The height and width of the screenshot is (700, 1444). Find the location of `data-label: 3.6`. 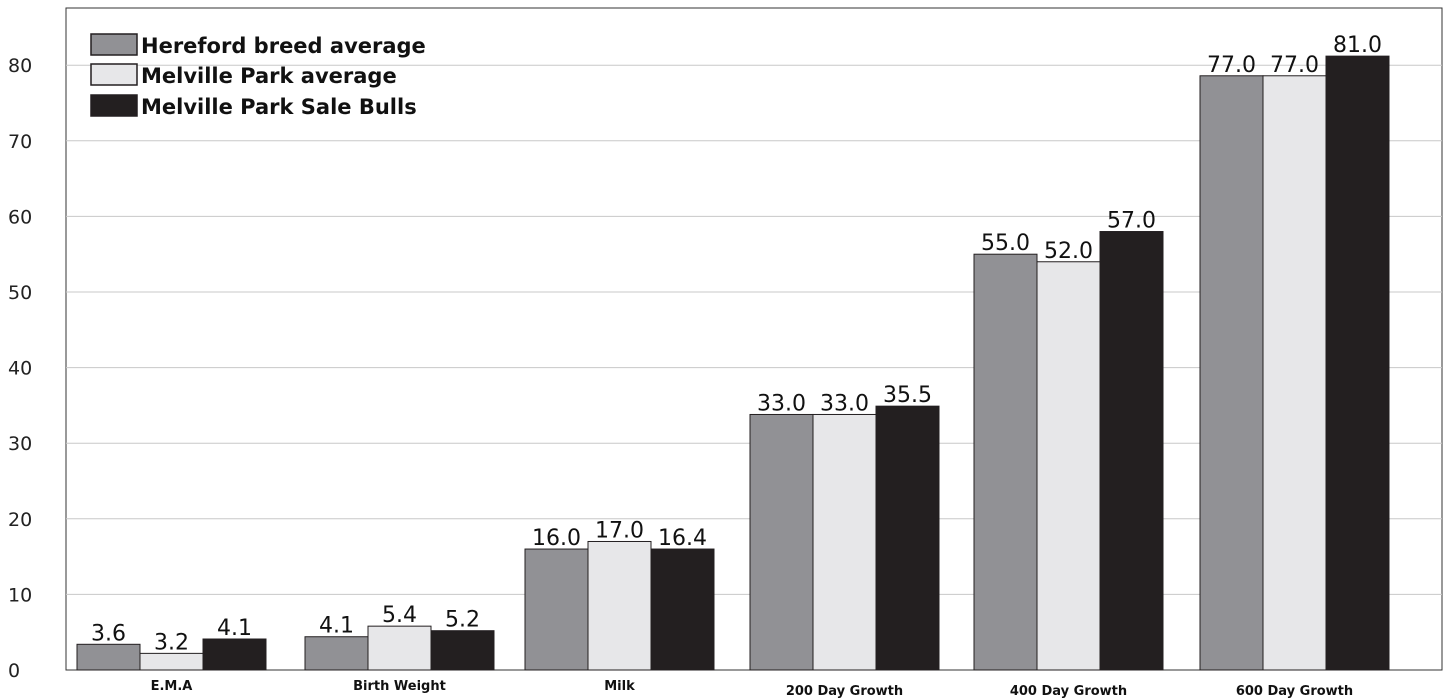

data-label: 3.6 is located at coordinates (108, 633).